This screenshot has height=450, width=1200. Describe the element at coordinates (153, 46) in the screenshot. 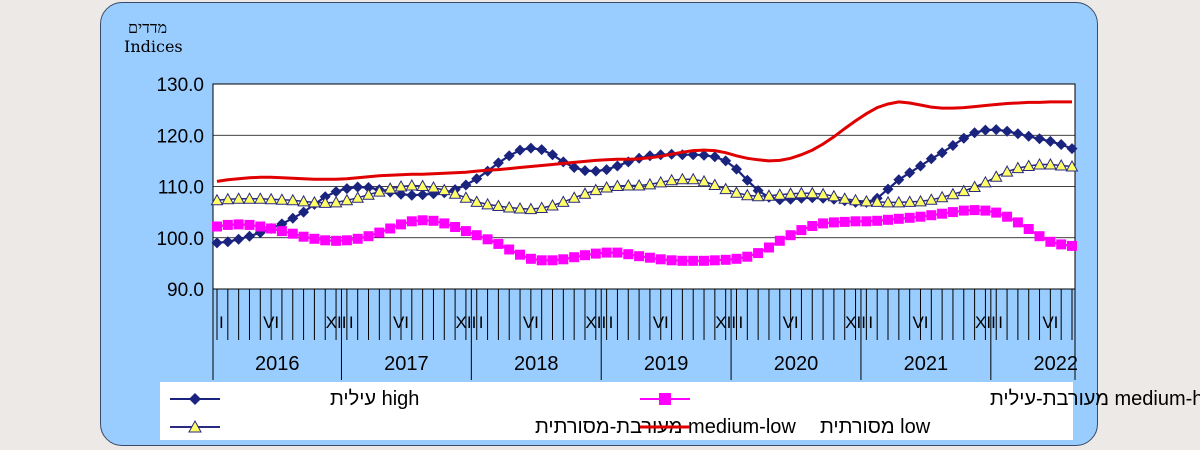

I see `y-title-en: Indices` at that location.